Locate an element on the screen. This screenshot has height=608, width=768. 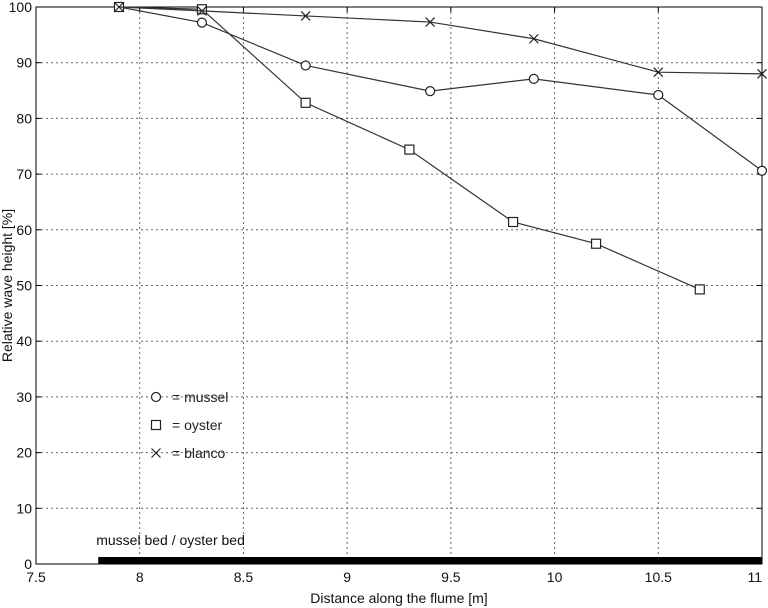
y-axis-label: Relative wave height [%] is located at coordinates (7, 285).